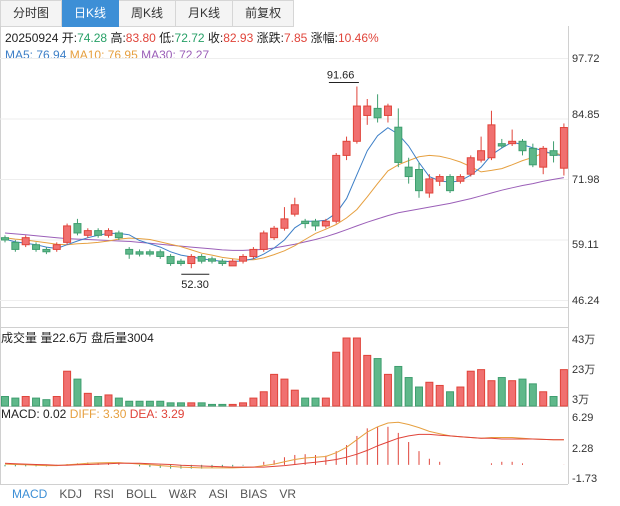 The height and width of the screenshot is (506, 620). I want to click on ind-rsi: RSI, so click(104, 494).